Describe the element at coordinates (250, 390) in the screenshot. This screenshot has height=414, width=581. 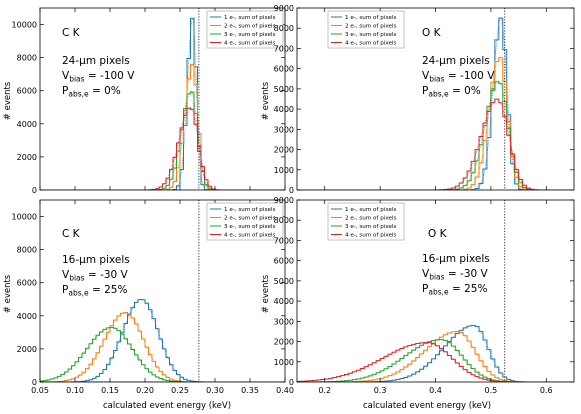
I see `x-tick-label: 0.35` at that location.